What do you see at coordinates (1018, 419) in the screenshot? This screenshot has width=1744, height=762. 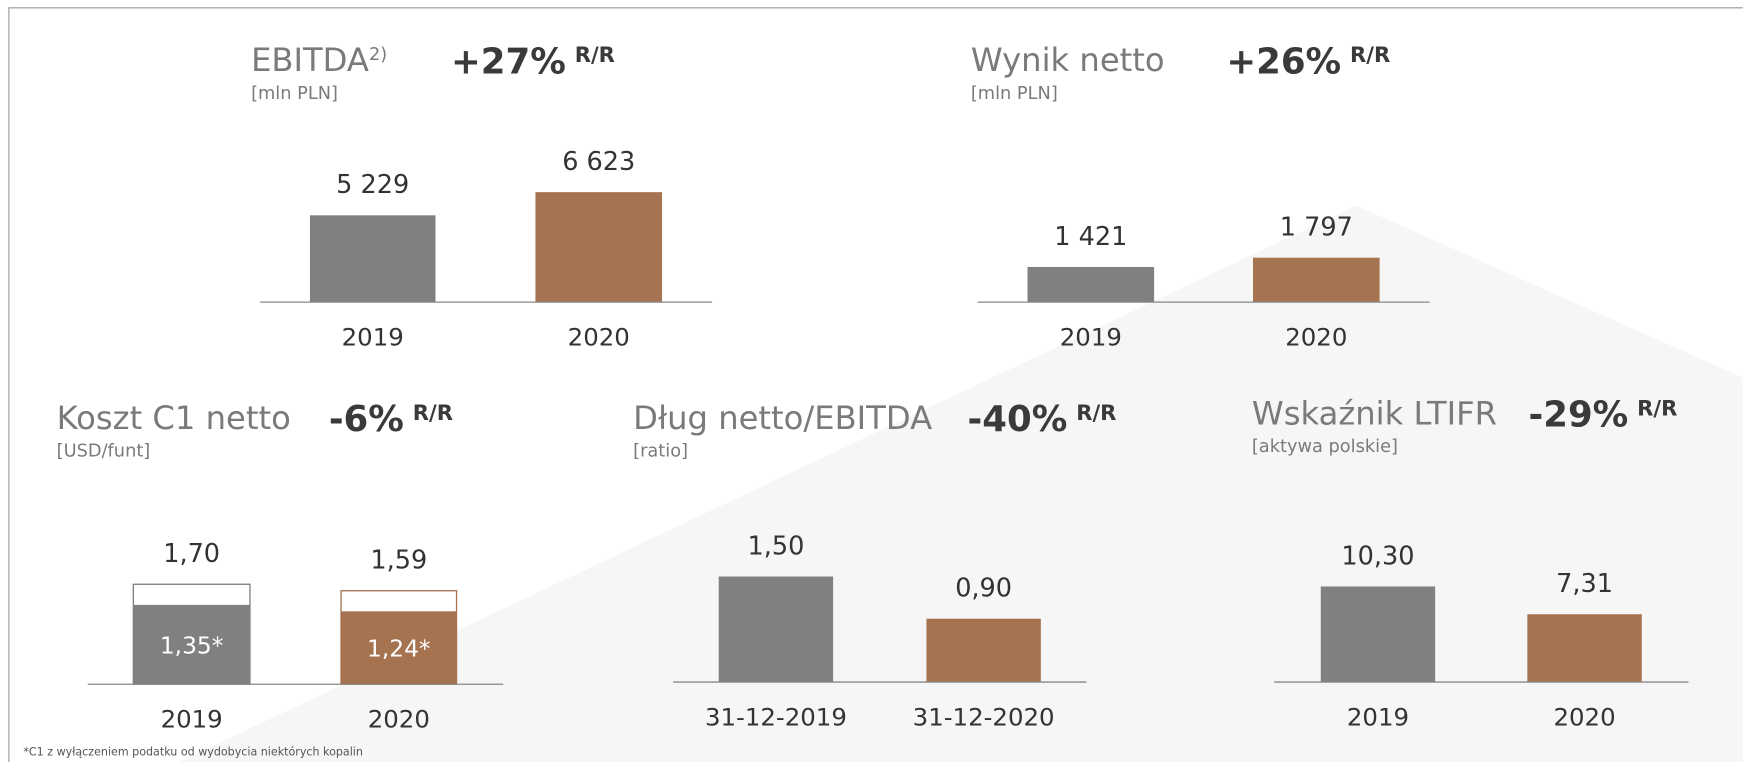 I see `change-value: -40%` at bounding box center [1018, 419].